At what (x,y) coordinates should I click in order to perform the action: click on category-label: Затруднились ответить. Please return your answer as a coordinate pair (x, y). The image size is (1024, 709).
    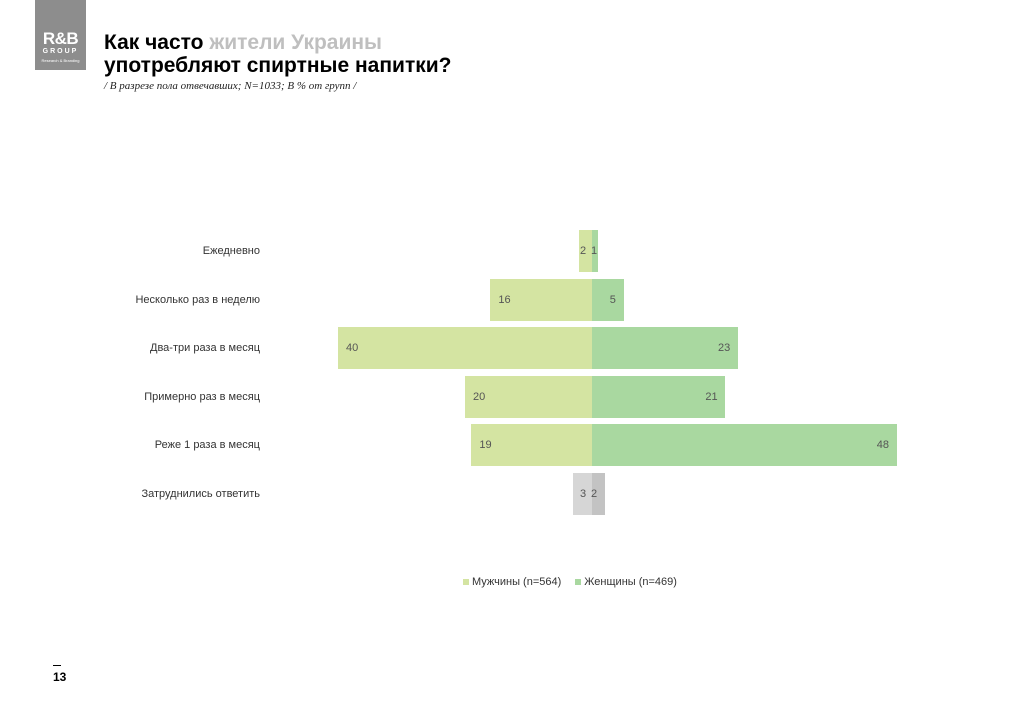
    Looking at the image, I should click on (200, 494).